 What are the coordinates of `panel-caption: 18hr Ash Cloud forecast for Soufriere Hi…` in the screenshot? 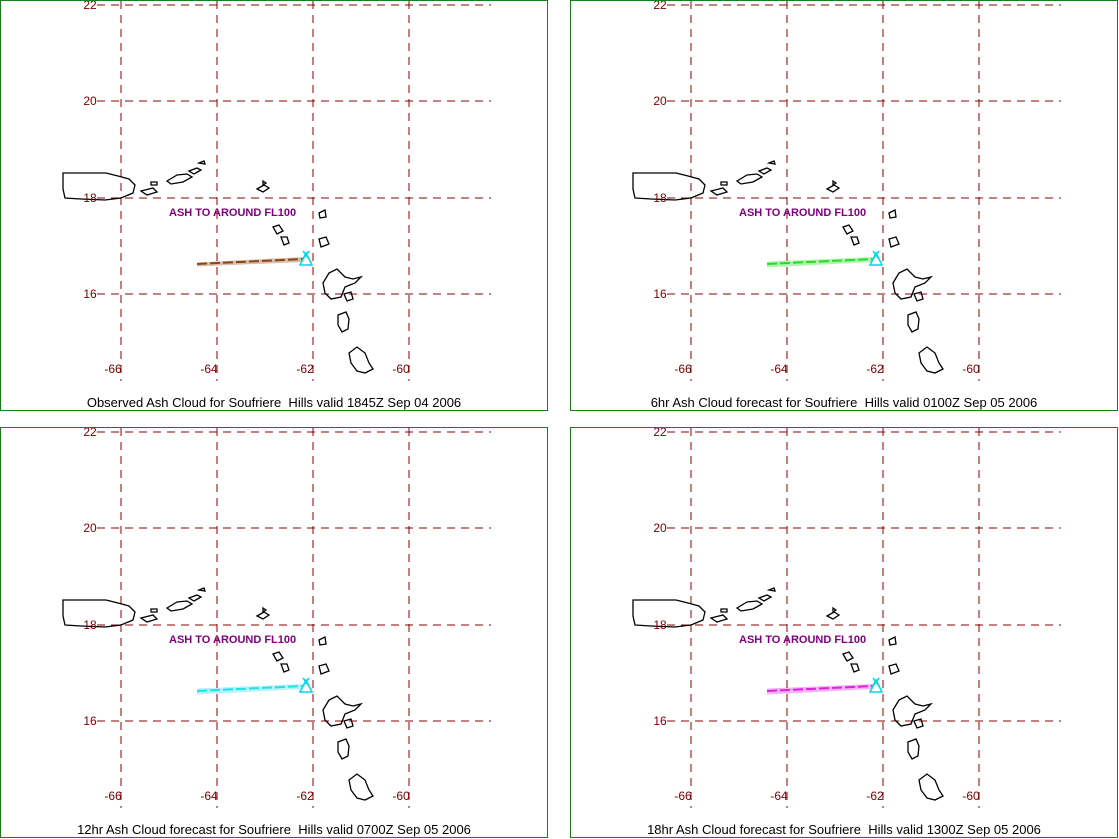 It's located at (844, 829).